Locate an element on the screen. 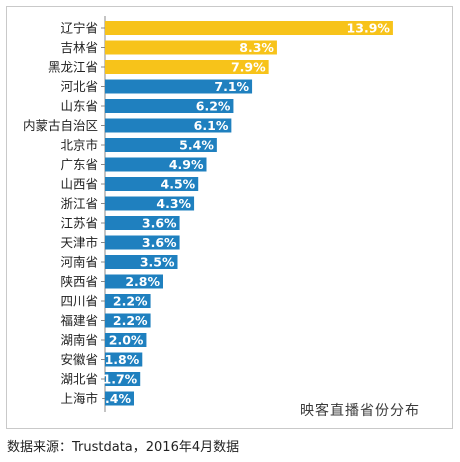  data-label: 2.0% is located at coordinates (126, 340).